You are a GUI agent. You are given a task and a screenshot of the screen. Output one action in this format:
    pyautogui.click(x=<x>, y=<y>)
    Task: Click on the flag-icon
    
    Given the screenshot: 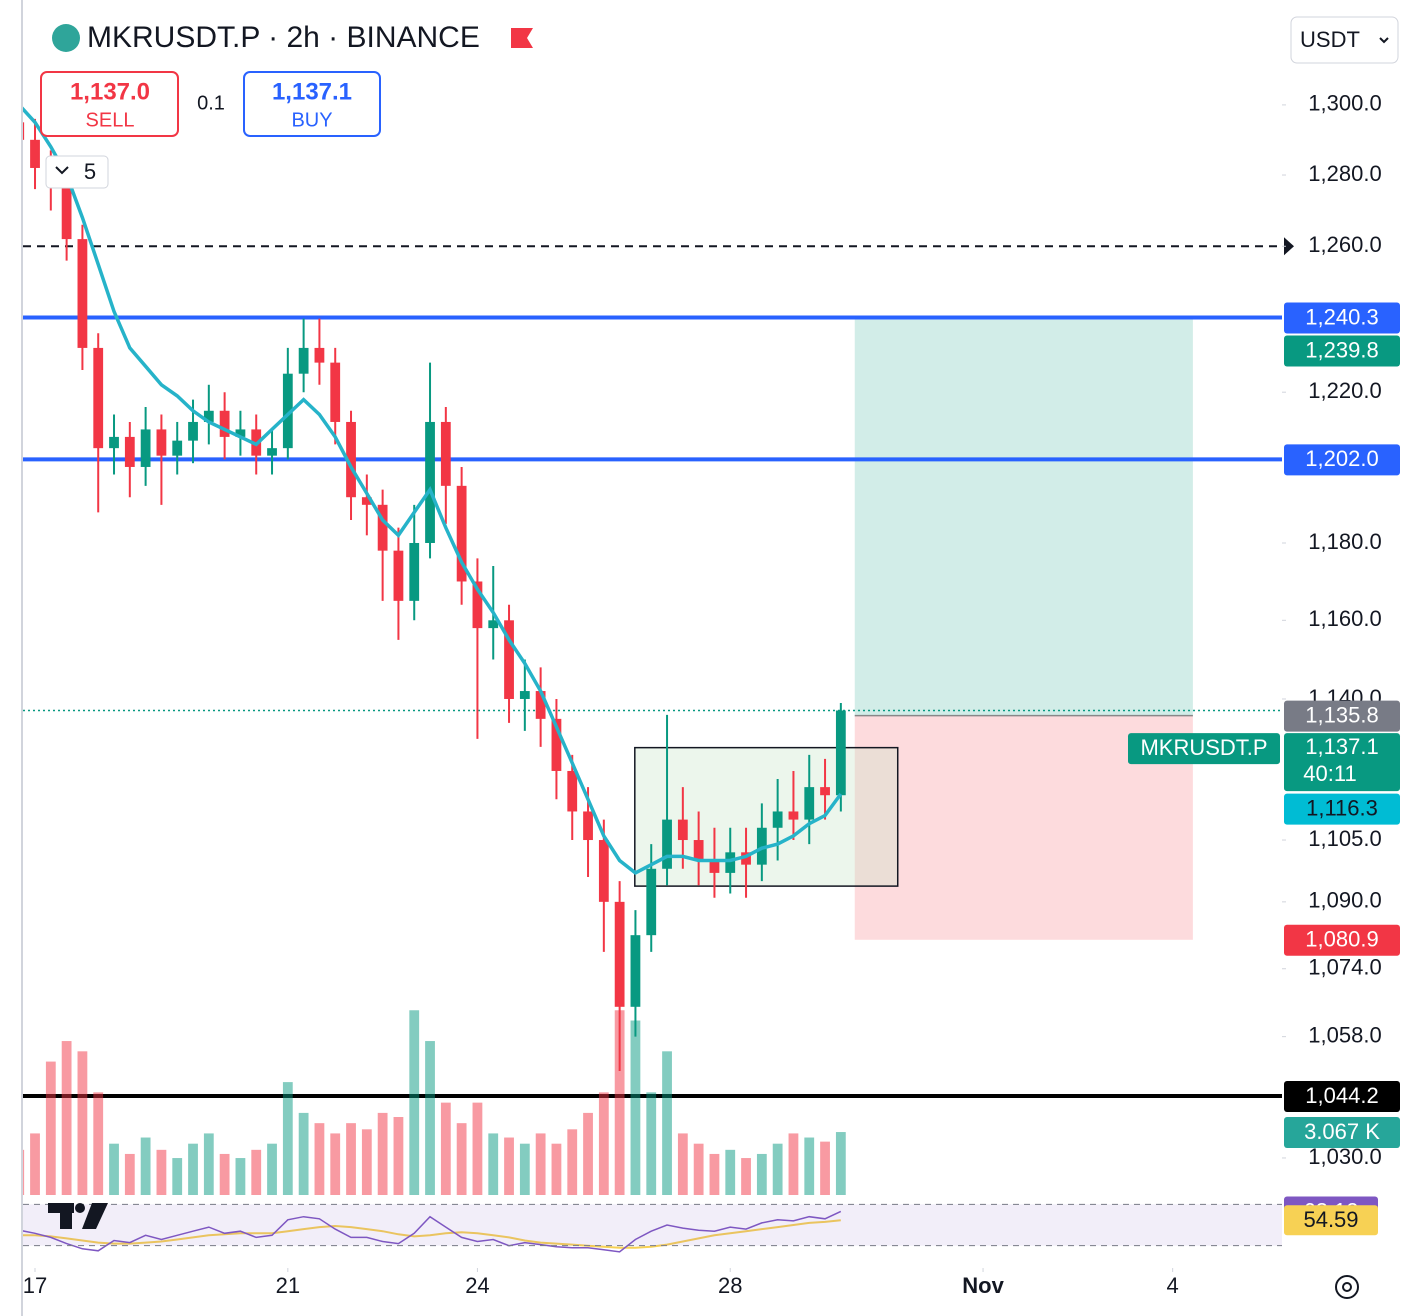 What is the action you would take?
    pyautogui.click(x=522, y=38)
    